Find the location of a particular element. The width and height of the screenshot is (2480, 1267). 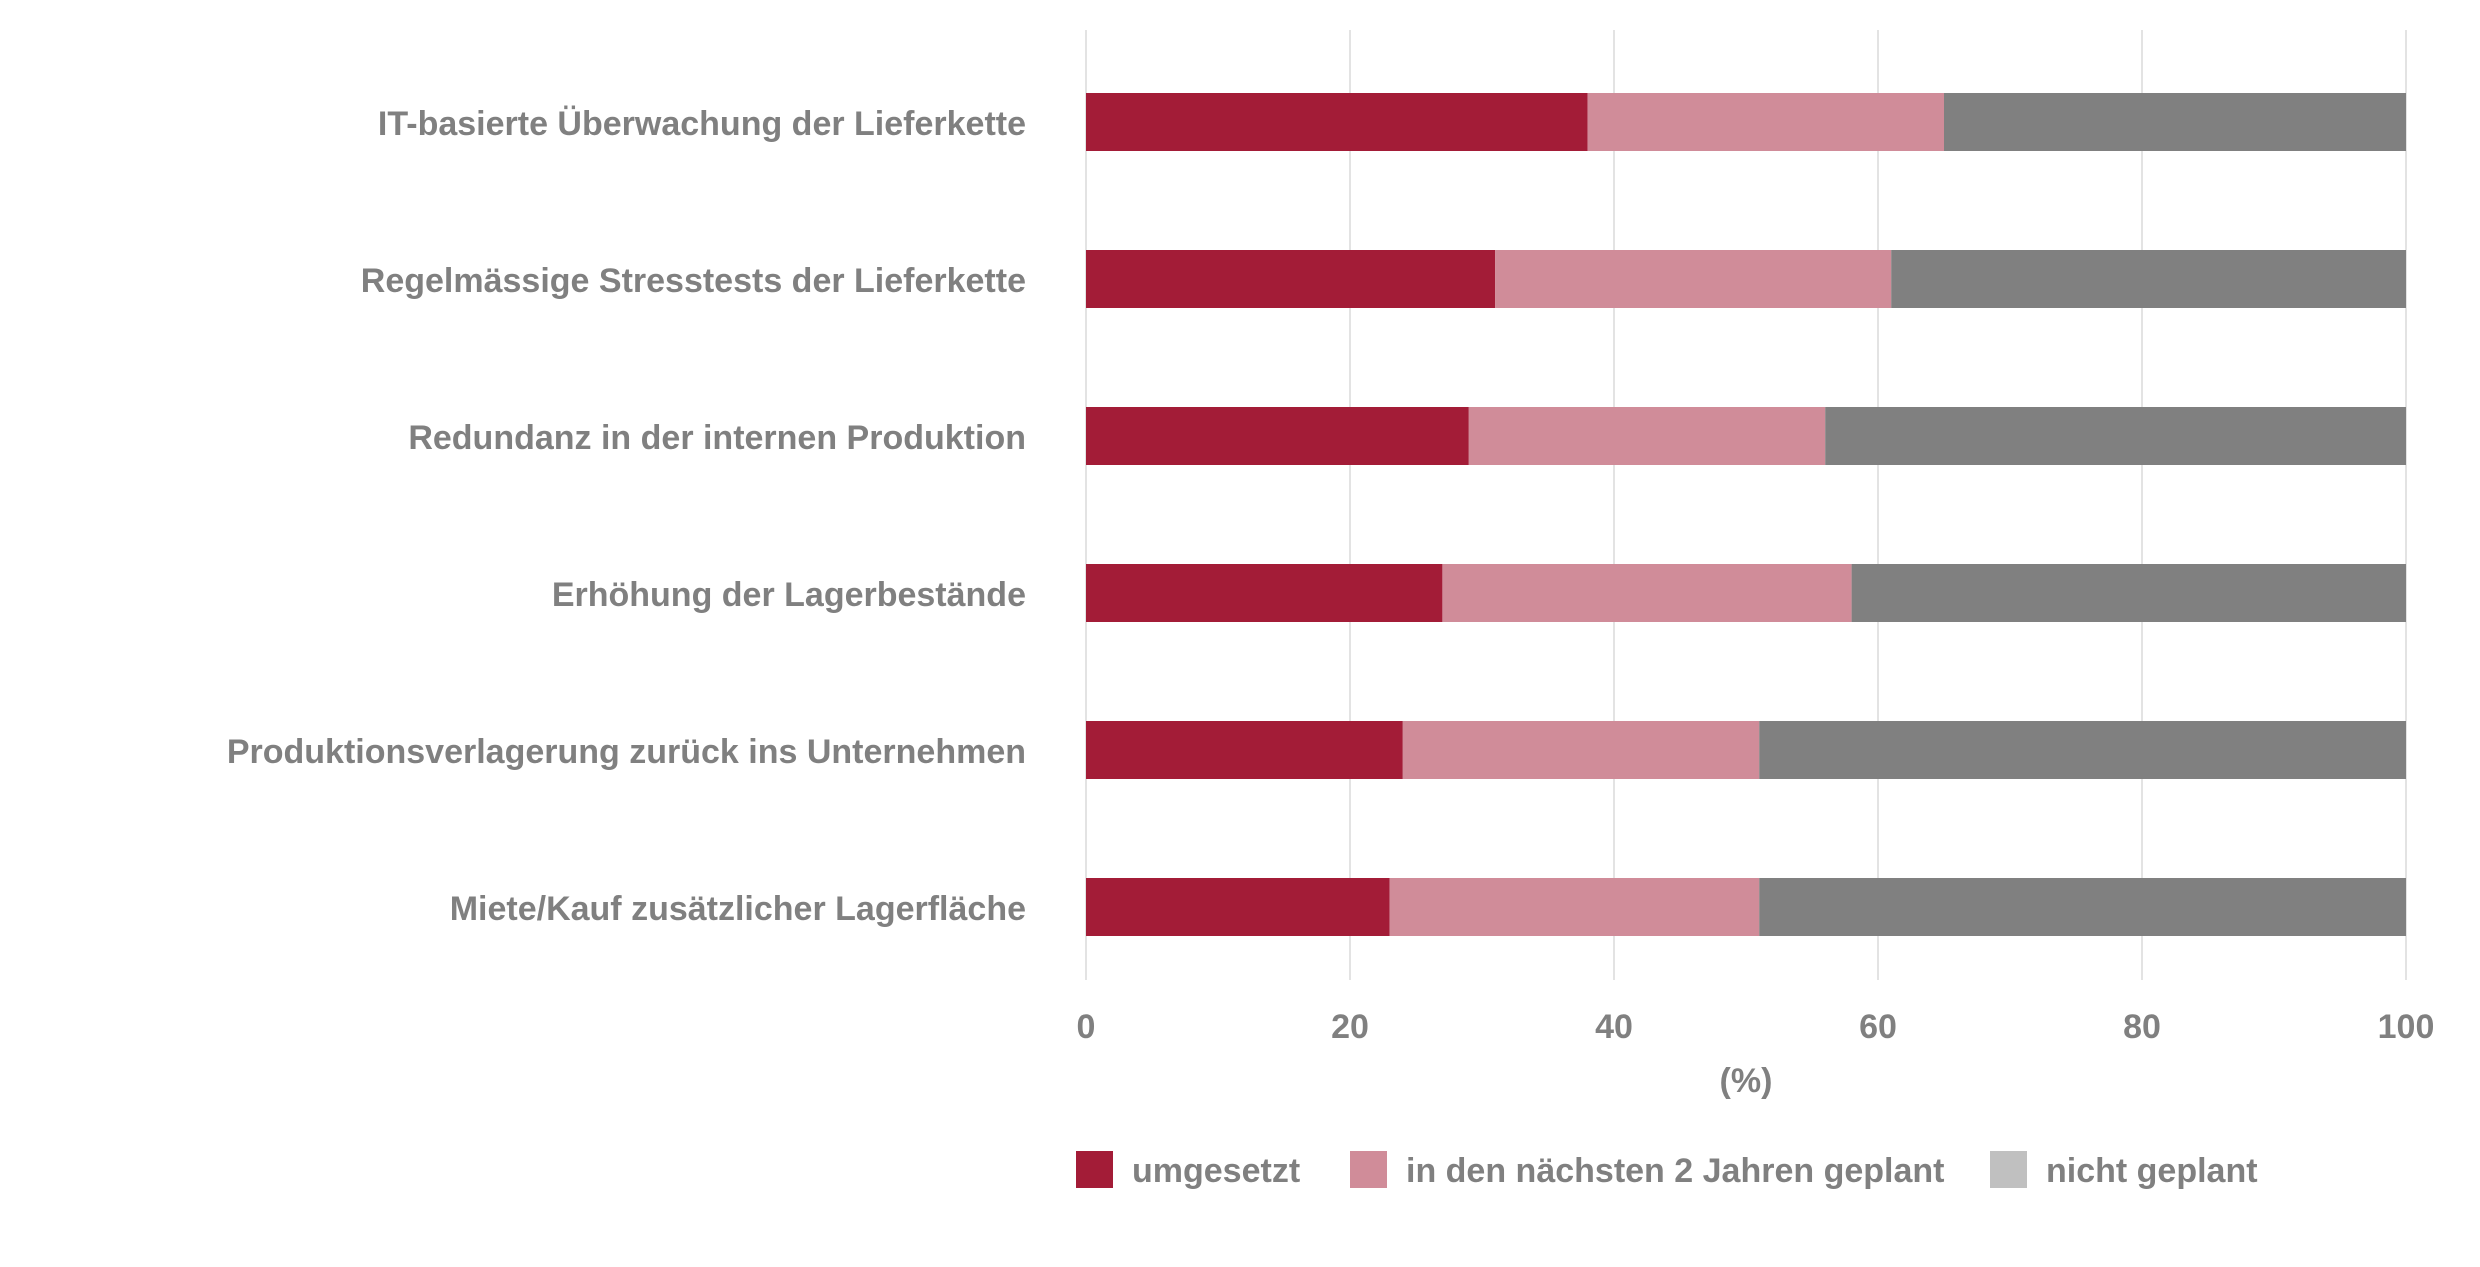

legend-label-3: nicht geplant is located at coordinates (2152, 1171).